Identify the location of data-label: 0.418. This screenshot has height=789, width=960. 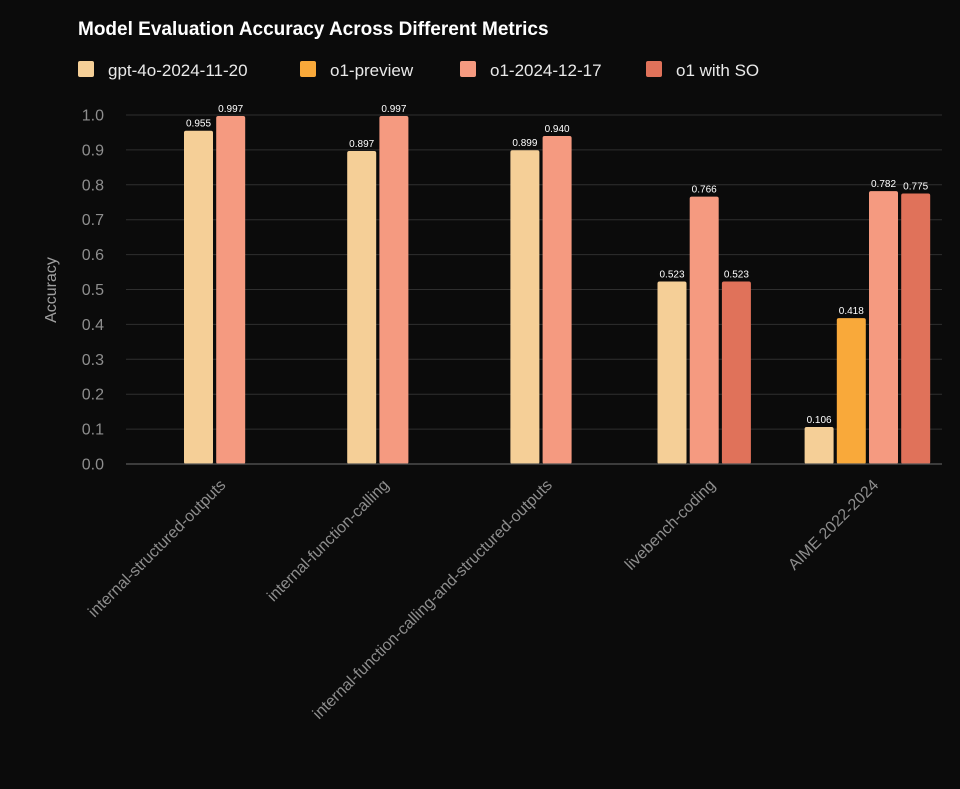
(851, 311).